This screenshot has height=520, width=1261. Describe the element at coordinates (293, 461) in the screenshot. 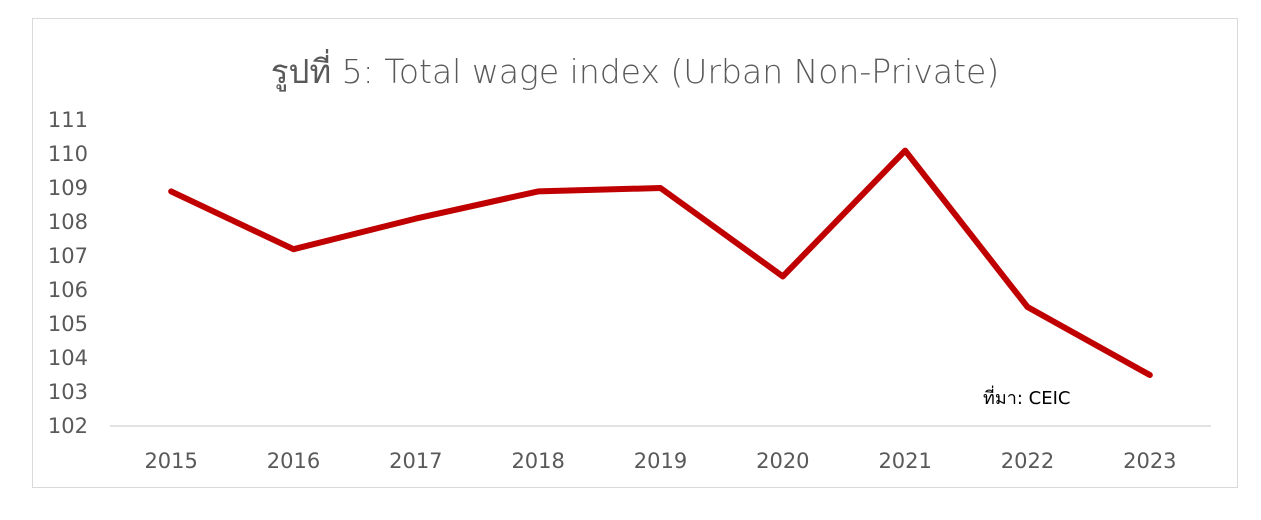

I see `x-tick-label: 2016` at that location.